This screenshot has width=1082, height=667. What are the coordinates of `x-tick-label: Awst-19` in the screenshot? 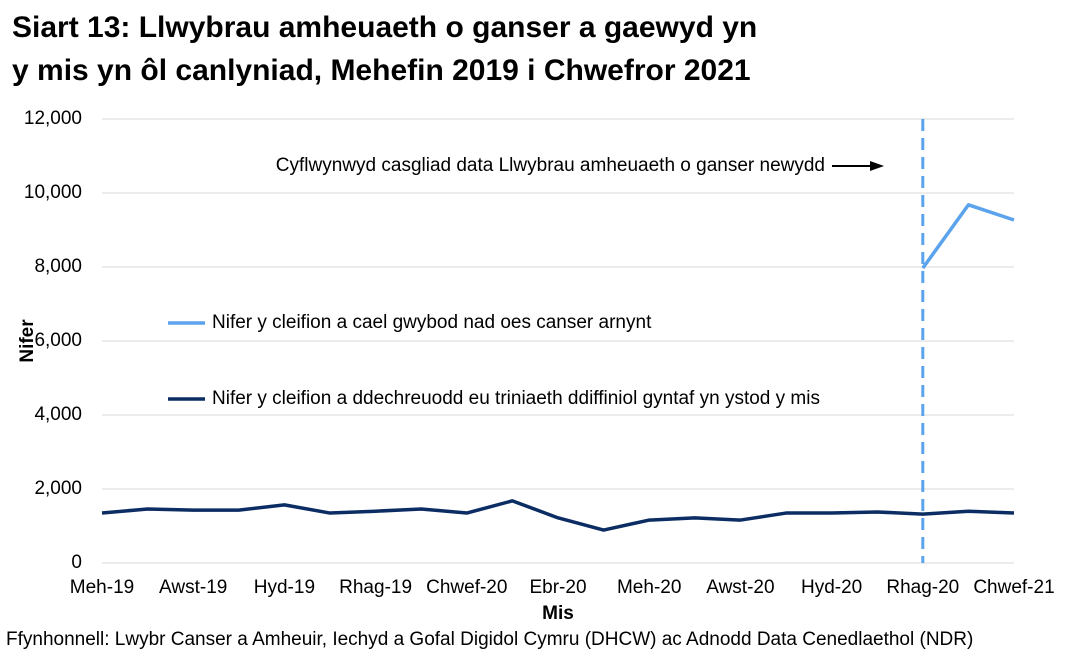 It's located at (193, 587).